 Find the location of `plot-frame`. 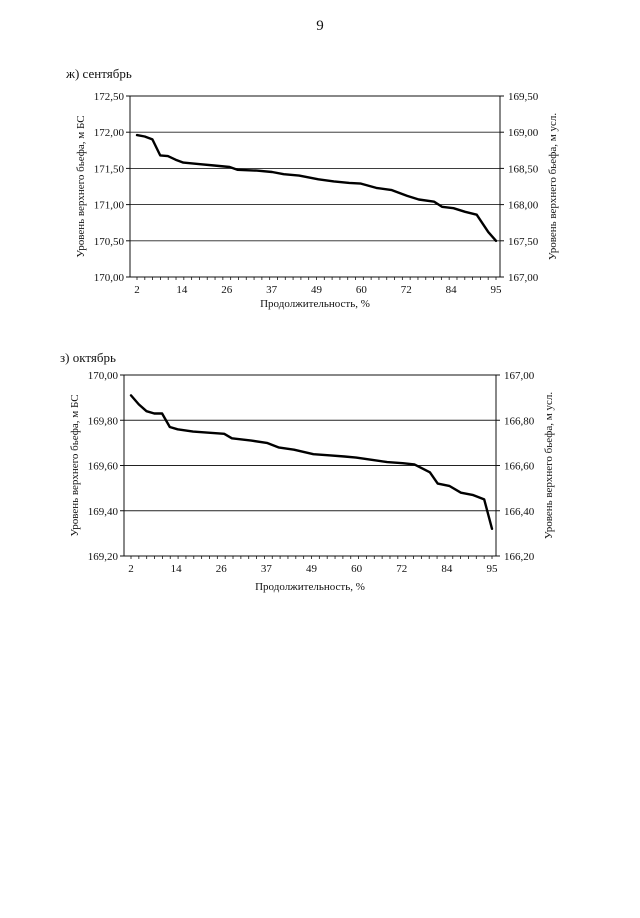

plot-frame is located at coordinates (315, 186).